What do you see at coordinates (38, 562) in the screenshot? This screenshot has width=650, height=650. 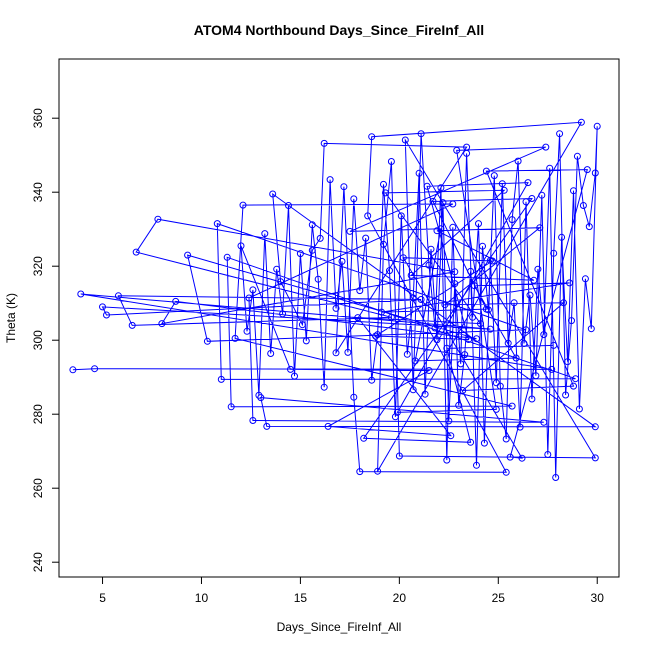 I see `y-tick-label: 240` at bounding box center [38, 562].